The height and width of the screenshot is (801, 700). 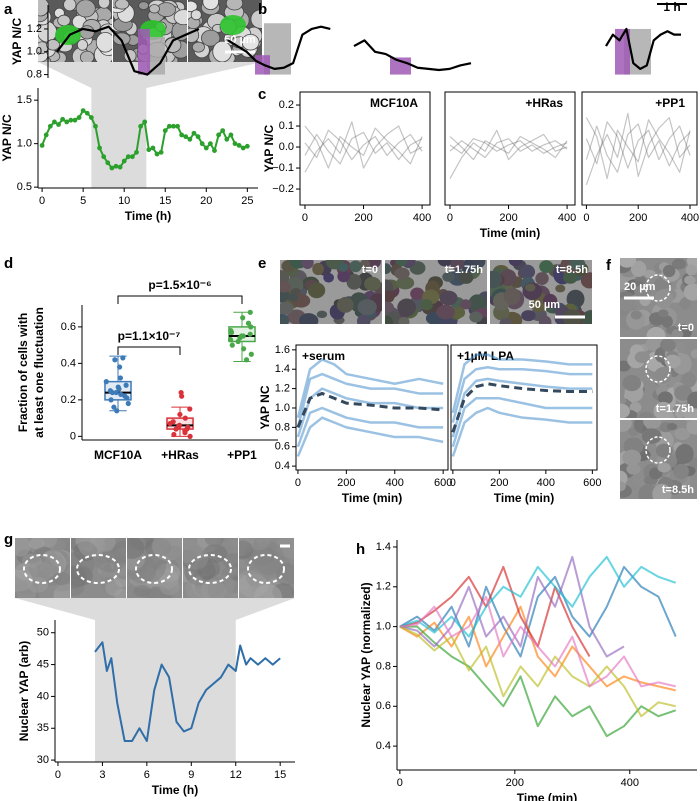 I want to click on plot-frame, so click(x=639, y=148).